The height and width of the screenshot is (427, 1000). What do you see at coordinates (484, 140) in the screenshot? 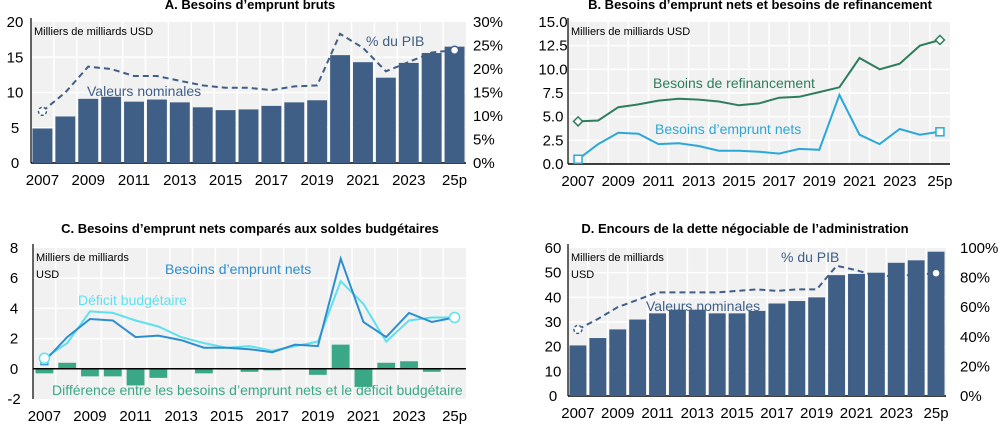
I see `y2-tick-label: 5%` at bounding box center [484, 140].